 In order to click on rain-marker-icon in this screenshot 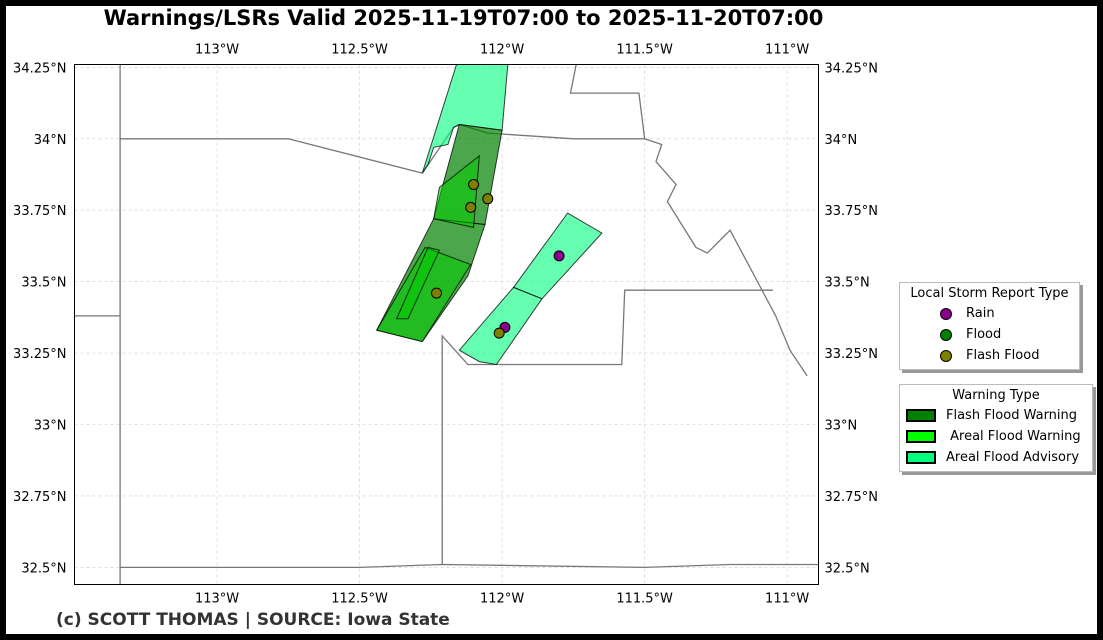, I will do `click(946, 313)`.